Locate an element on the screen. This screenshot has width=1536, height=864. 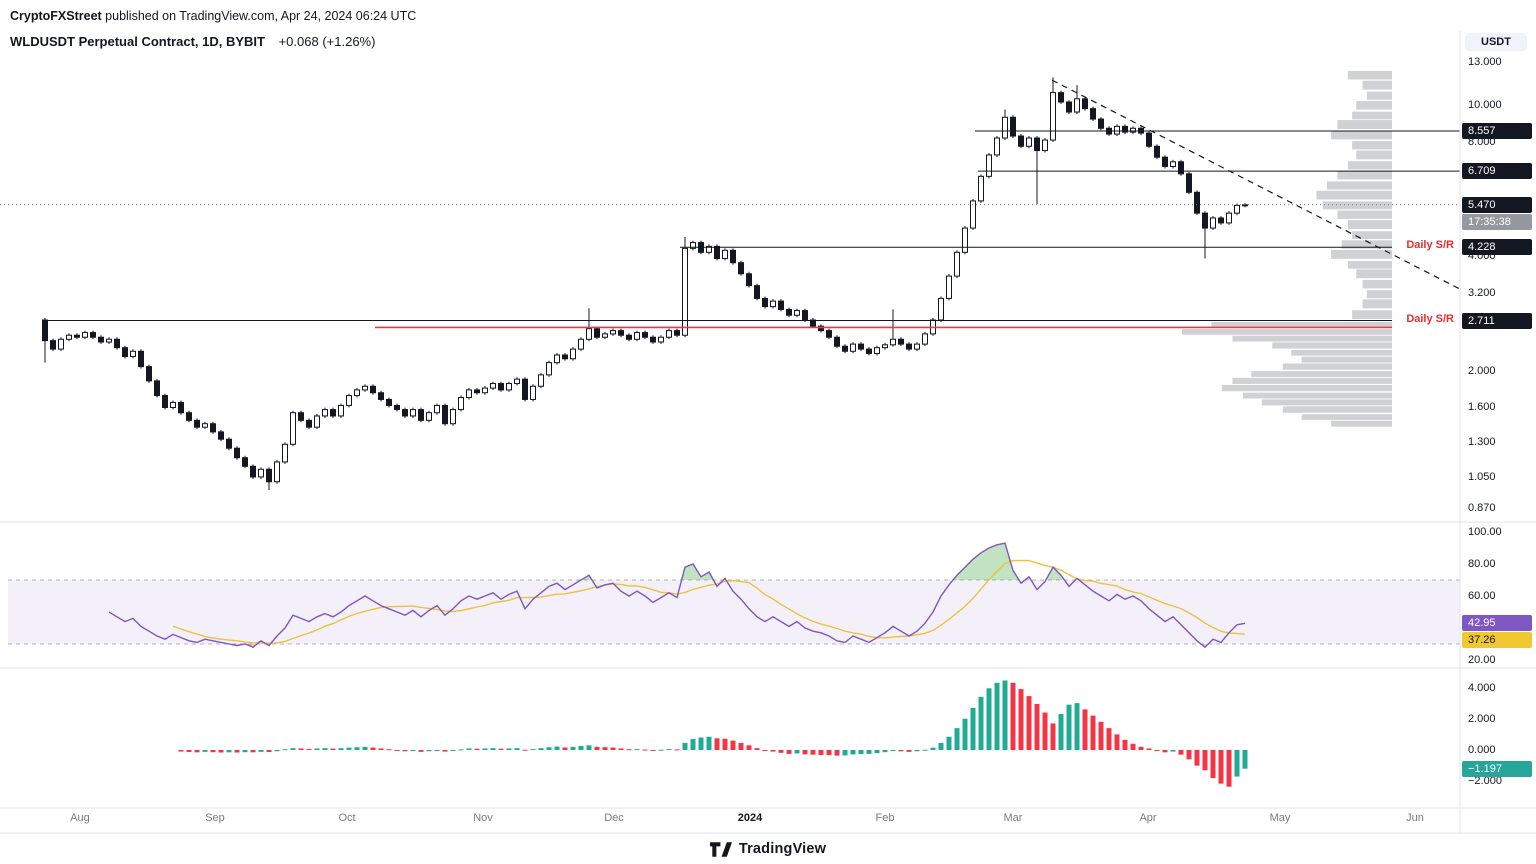
rsi-ma-line is located at coordinates (709, 602).